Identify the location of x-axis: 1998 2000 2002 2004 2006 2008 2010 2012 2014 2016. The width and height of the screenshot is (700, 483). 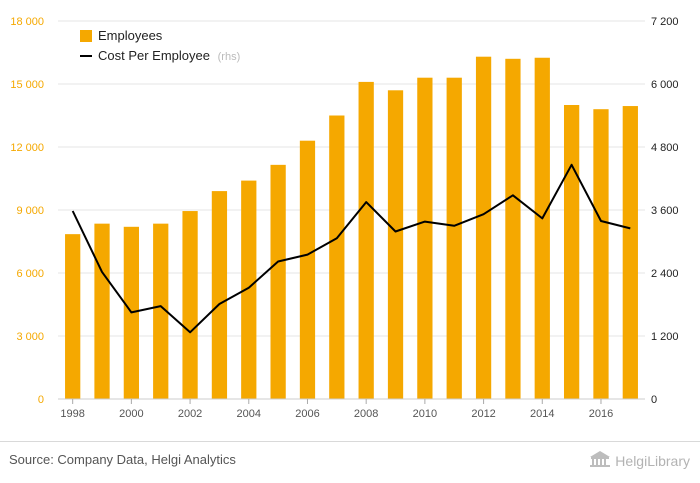
(351, 409).